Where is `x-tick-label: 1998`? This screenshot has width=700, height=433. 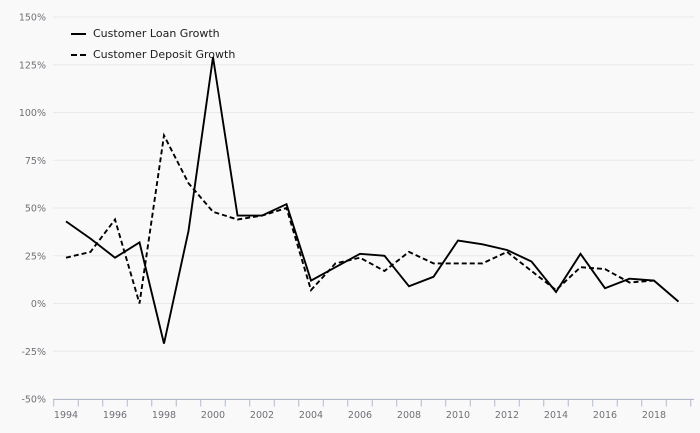 x-tick-label: 1998 is located at coordinates (164, 415).